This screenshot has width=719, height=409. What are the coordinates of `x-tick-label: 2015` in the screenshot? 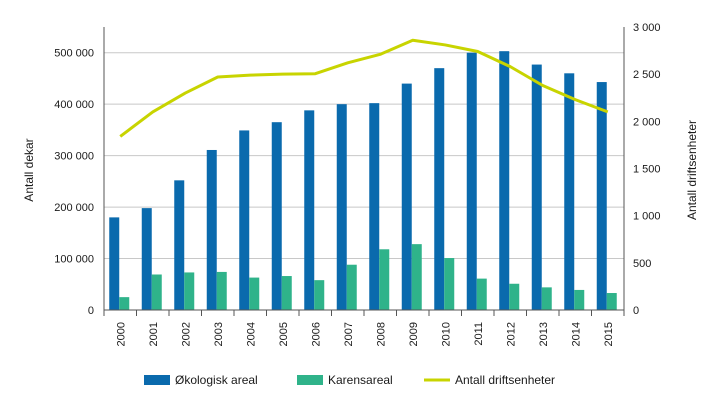 It's located at (609, 334).